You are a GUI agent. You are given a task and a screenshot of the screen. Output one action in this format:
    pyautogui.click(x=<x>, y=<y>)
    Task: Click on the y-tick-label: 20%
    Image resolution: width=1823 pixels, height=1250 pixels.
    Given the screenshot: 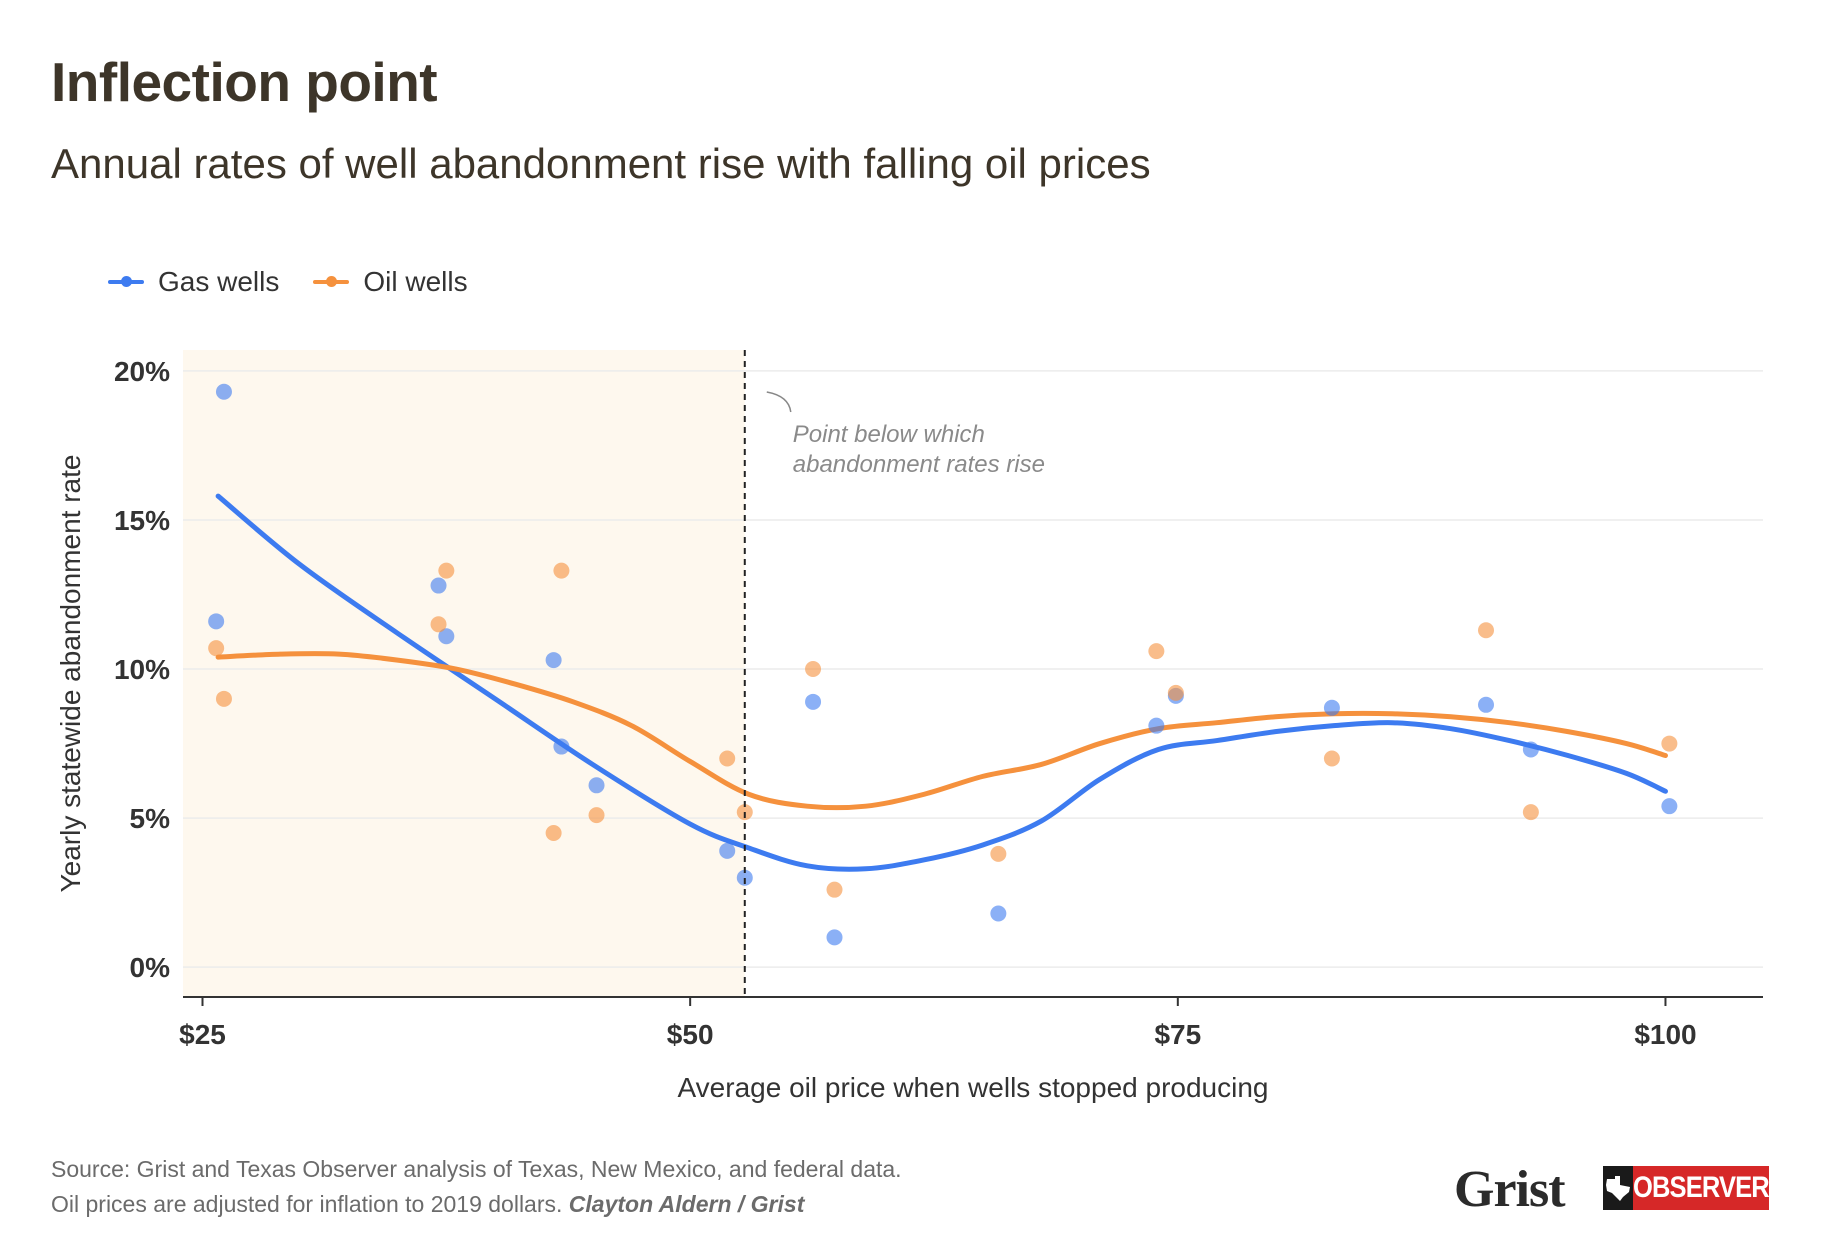 What is the action you would take?
    pyautogui.click(x=142, y=371)
    